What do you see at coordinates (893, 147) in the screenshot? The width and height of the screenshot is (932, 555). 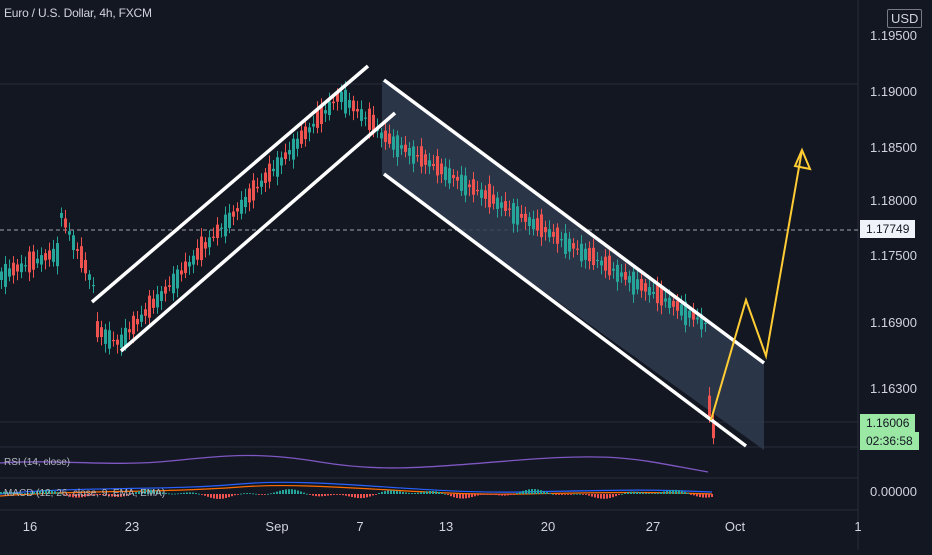 I see `price-tick-label: 1.18500` at bounding box center [893, 147].